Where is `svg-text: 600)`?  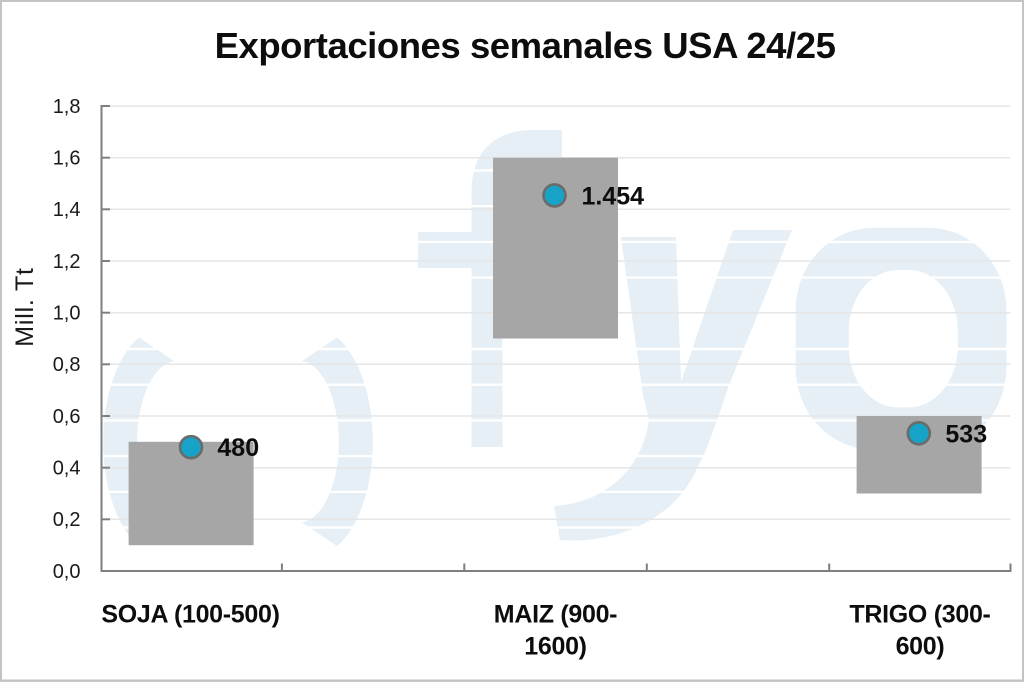 svg-text: 600) is located at coordinates (920, 647).